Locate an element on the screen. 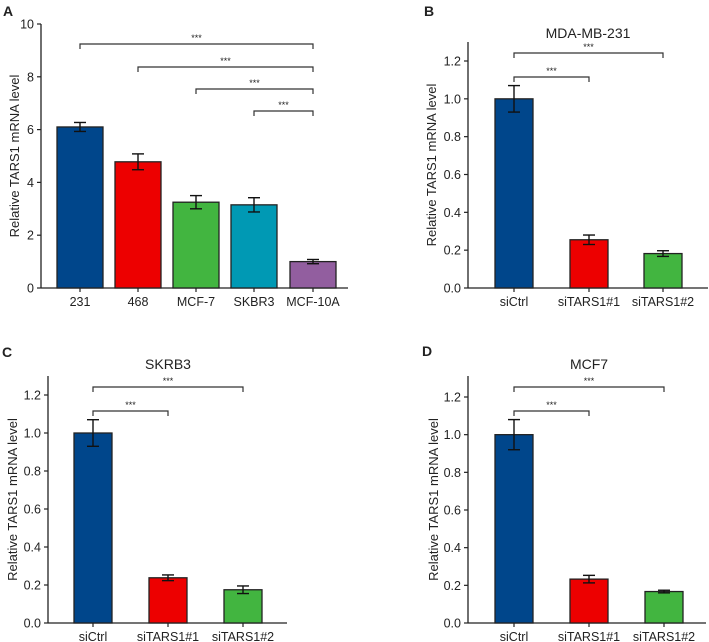 The height and width of the screenshot is (642, 709). y-tick-label: 0 is located at coordinates (30, 289).